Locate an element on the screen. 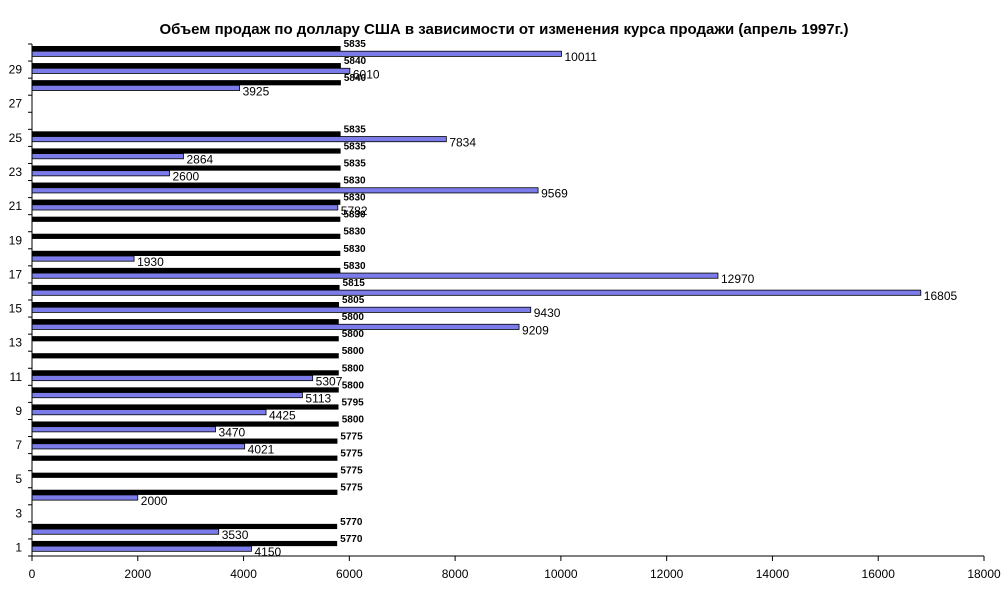  rate-data-label: 5815 is located at coordinates (354, 283).